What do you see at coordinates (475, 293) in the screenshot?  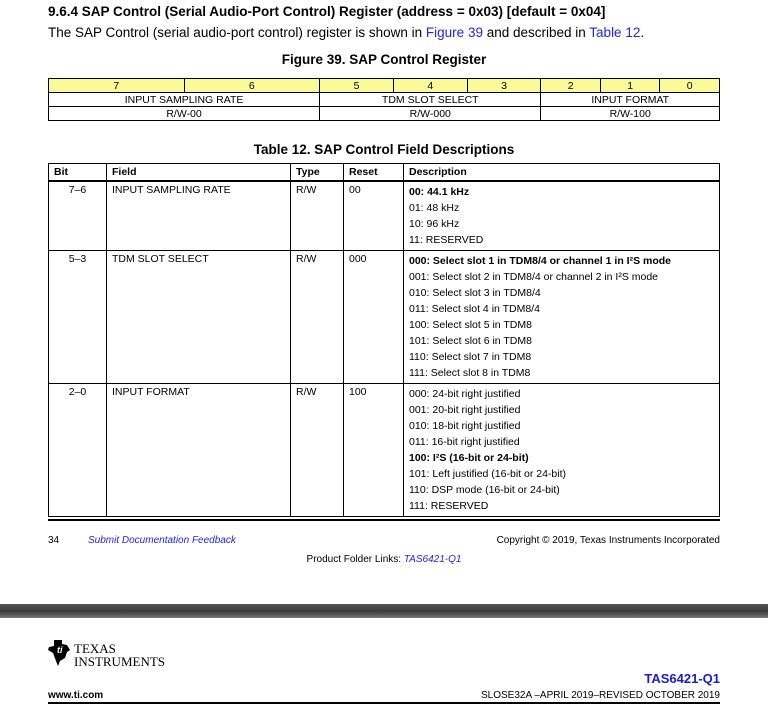 I see `description-line: 010: Select slot 3 in TDM8/4` at bounding box center [475, 293].